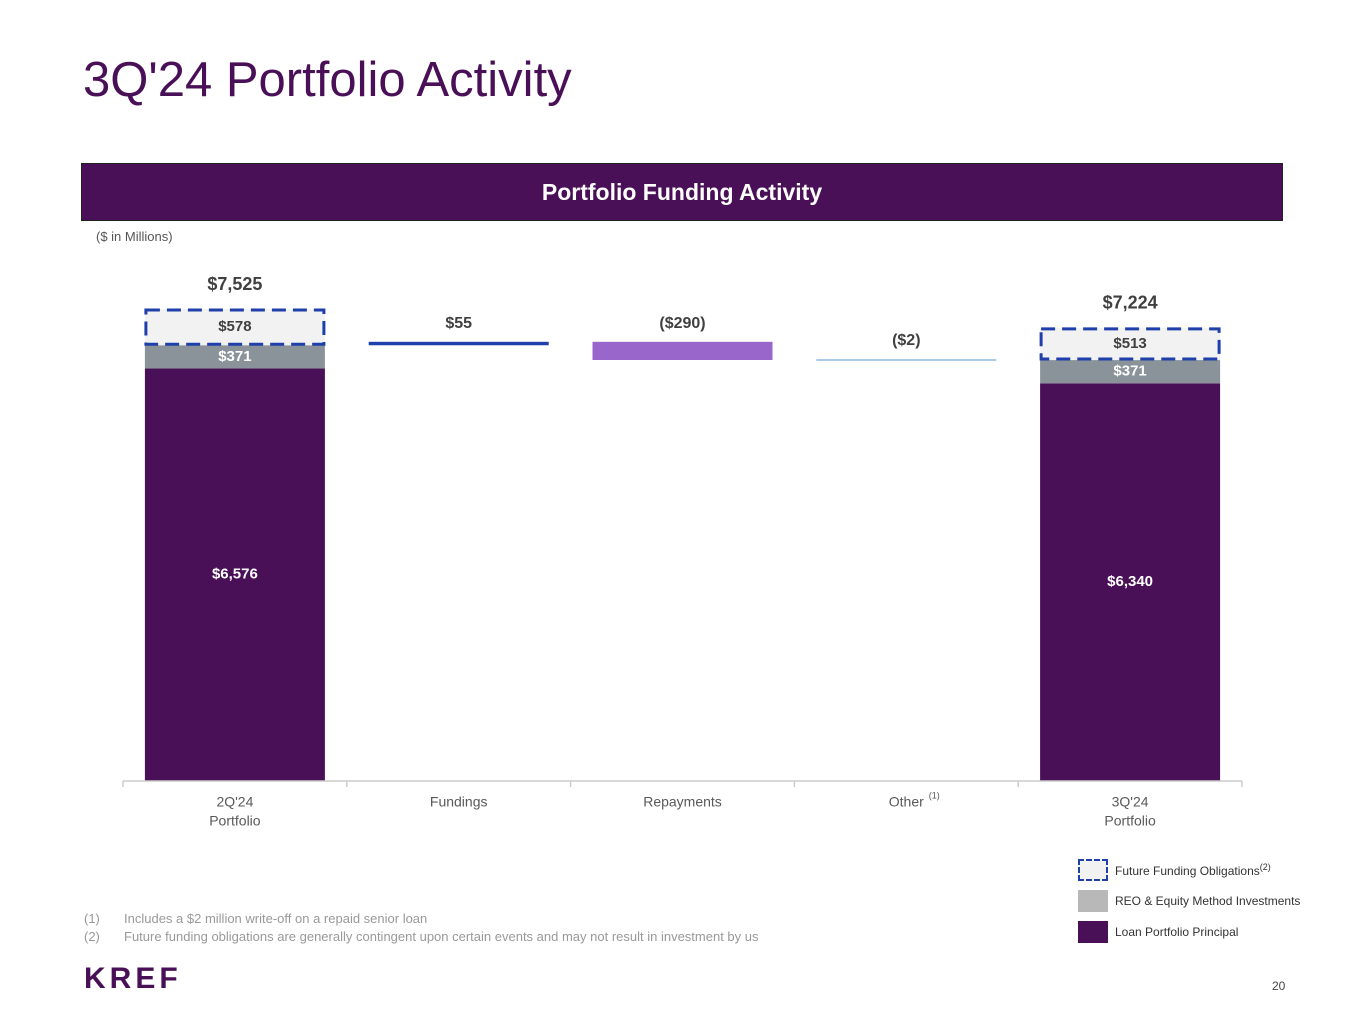 The width and height of the screenshot is (1365, 1024). I want to click on legend-item-loan: Loan Portfolio Principal, so click(1158, 932).